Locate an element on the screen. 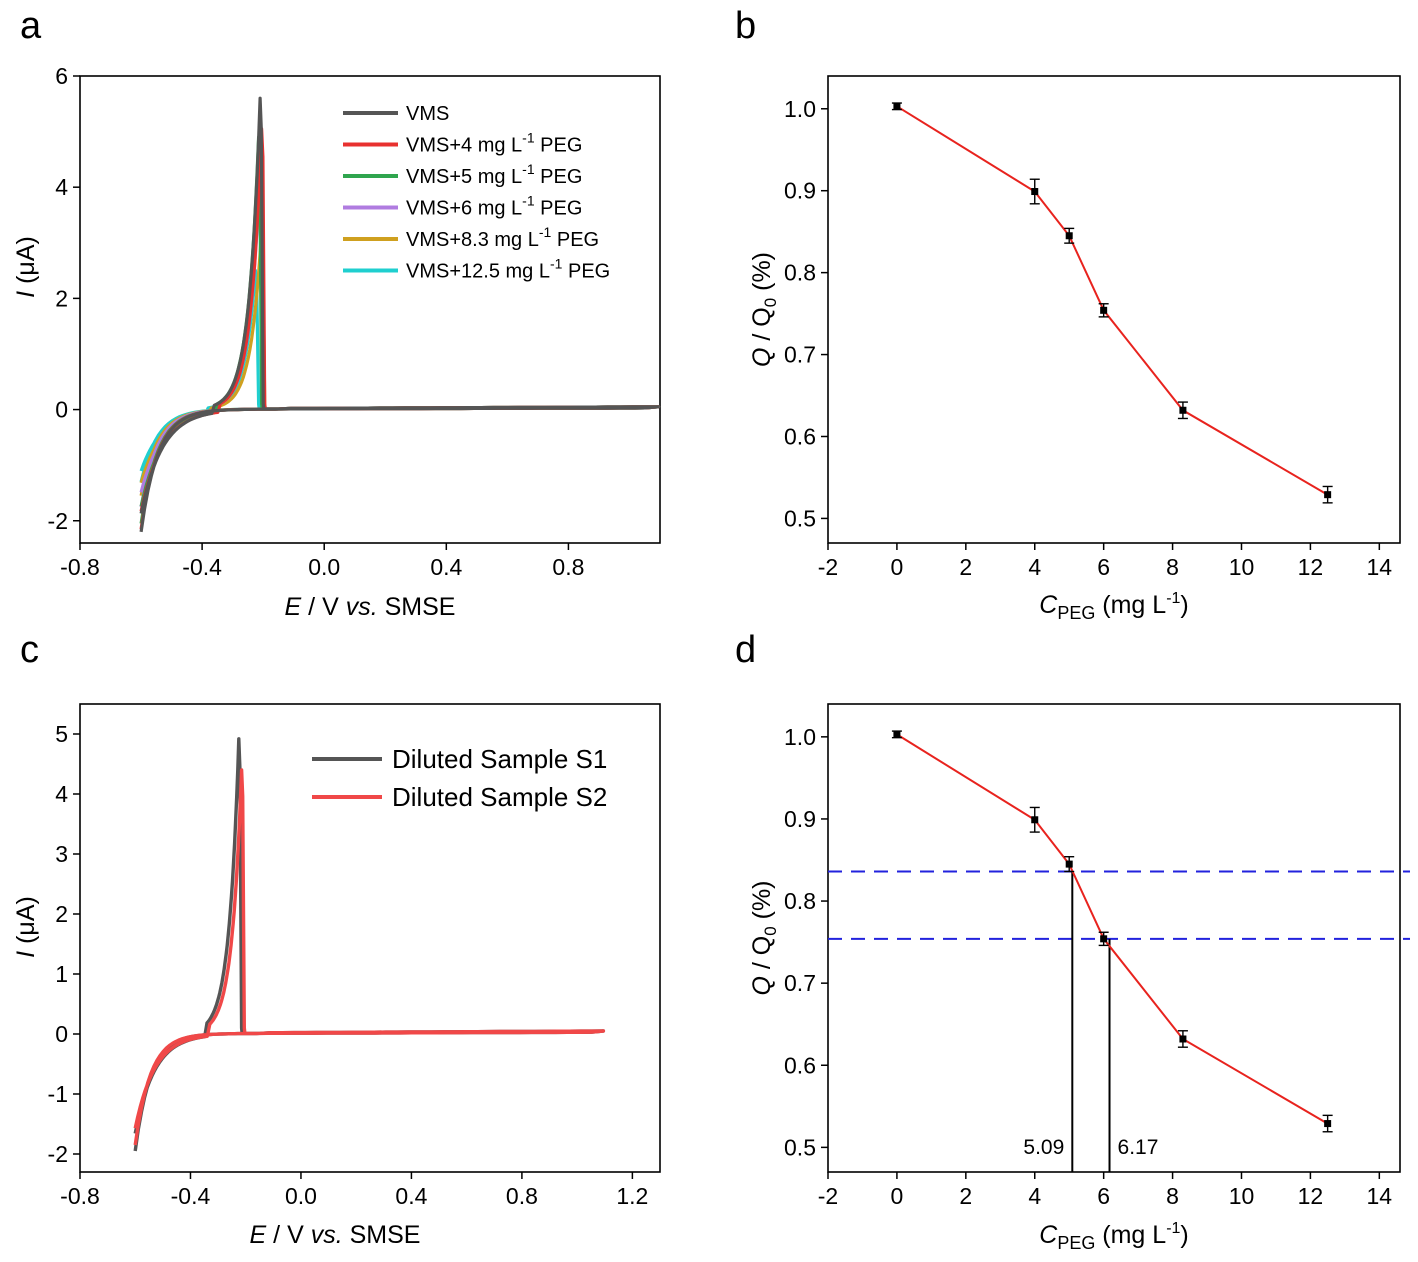  y-tick-label-b: 0.8 is located at coordinates (800, 273).